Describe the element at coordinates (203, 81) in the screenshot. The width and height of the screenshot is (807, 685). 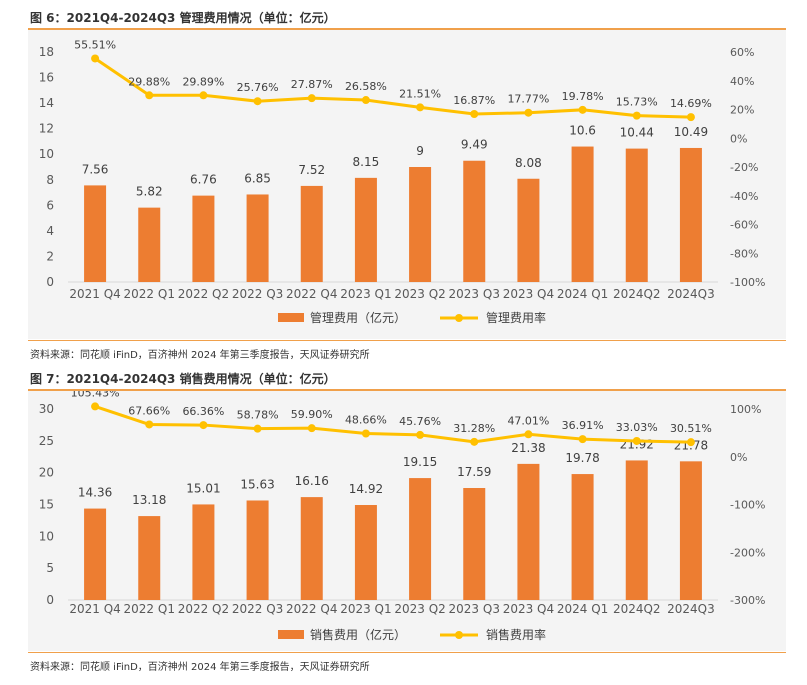
I see `rate-data-label: 29.89%` at that location.